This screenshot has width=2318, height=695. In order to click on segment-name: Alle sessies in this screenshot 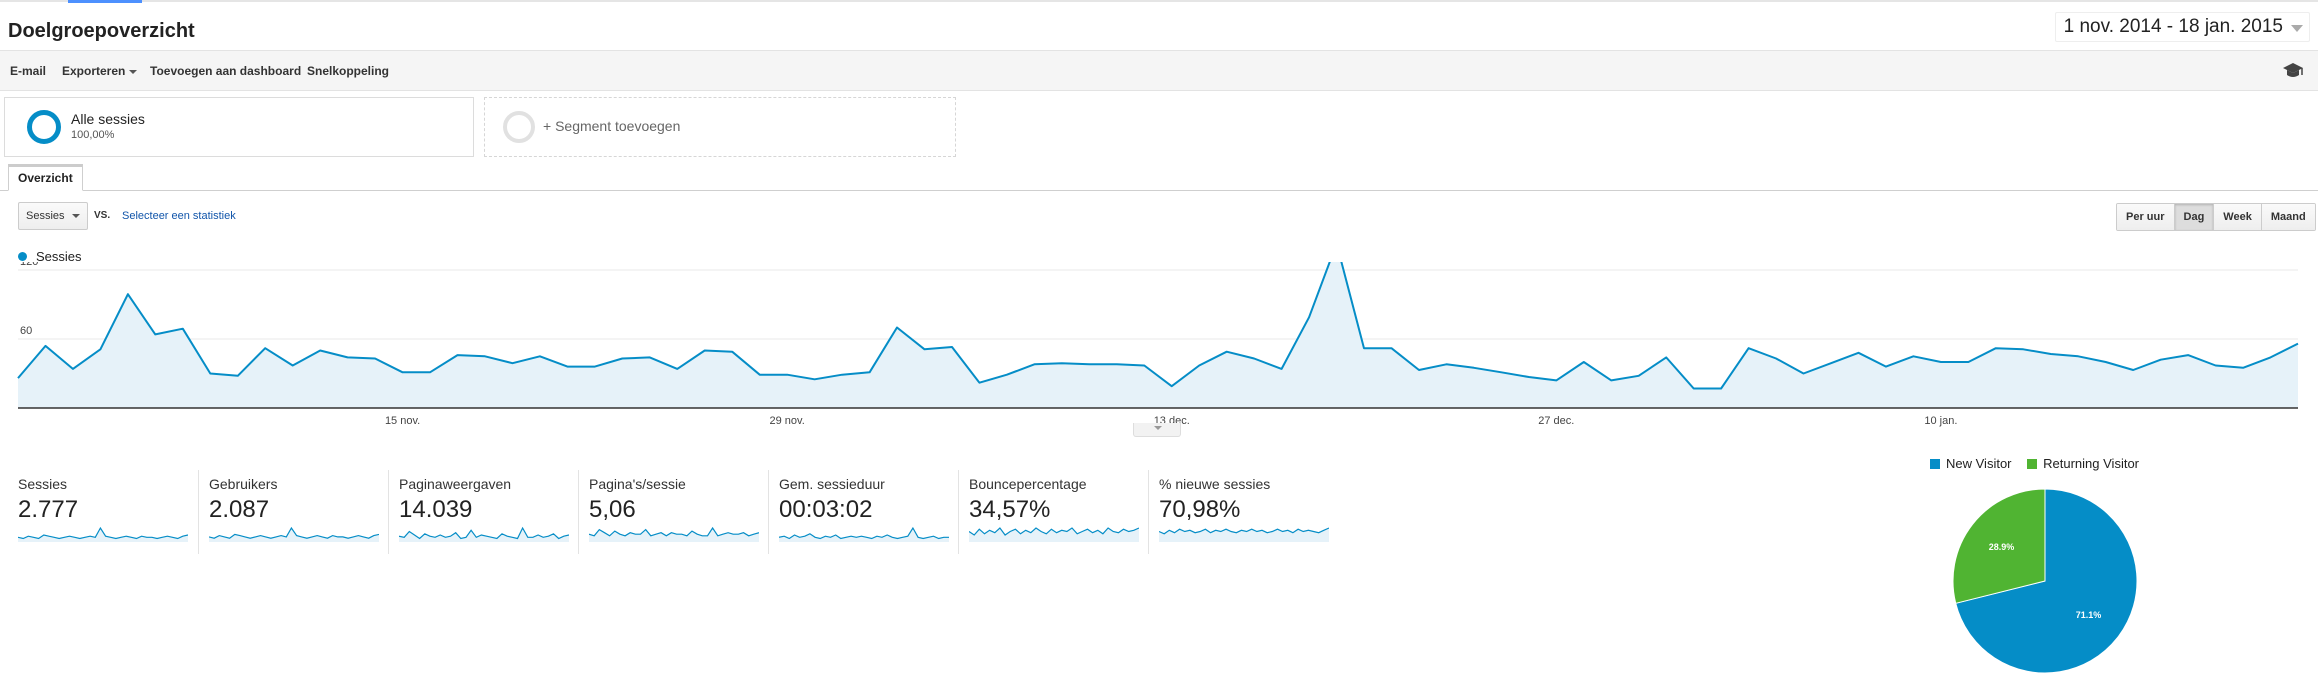, I will do `click(108, 119)`.